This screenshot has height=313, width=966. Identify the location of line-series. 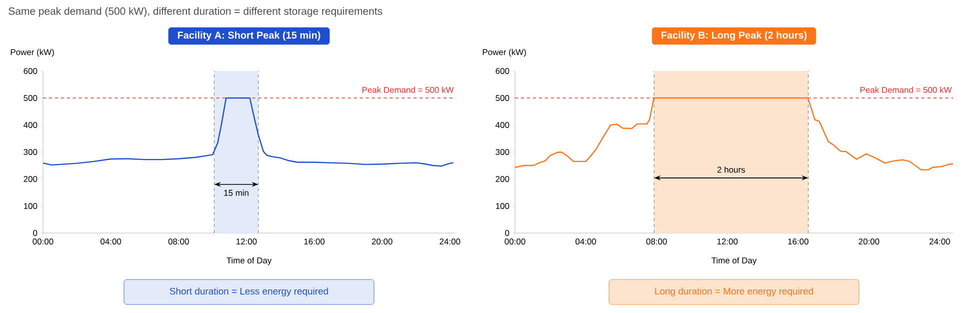
(248, 132).